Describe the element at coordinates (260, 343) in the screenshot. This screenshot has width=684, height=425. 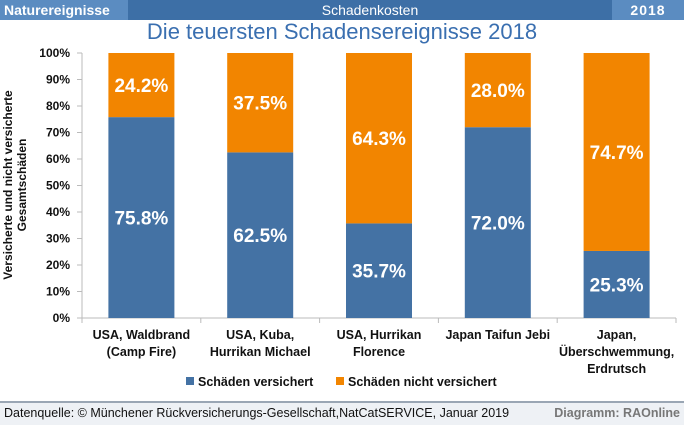
I see `x-tick-label: USA, Kuba, Hurrikan Michael` at that location.